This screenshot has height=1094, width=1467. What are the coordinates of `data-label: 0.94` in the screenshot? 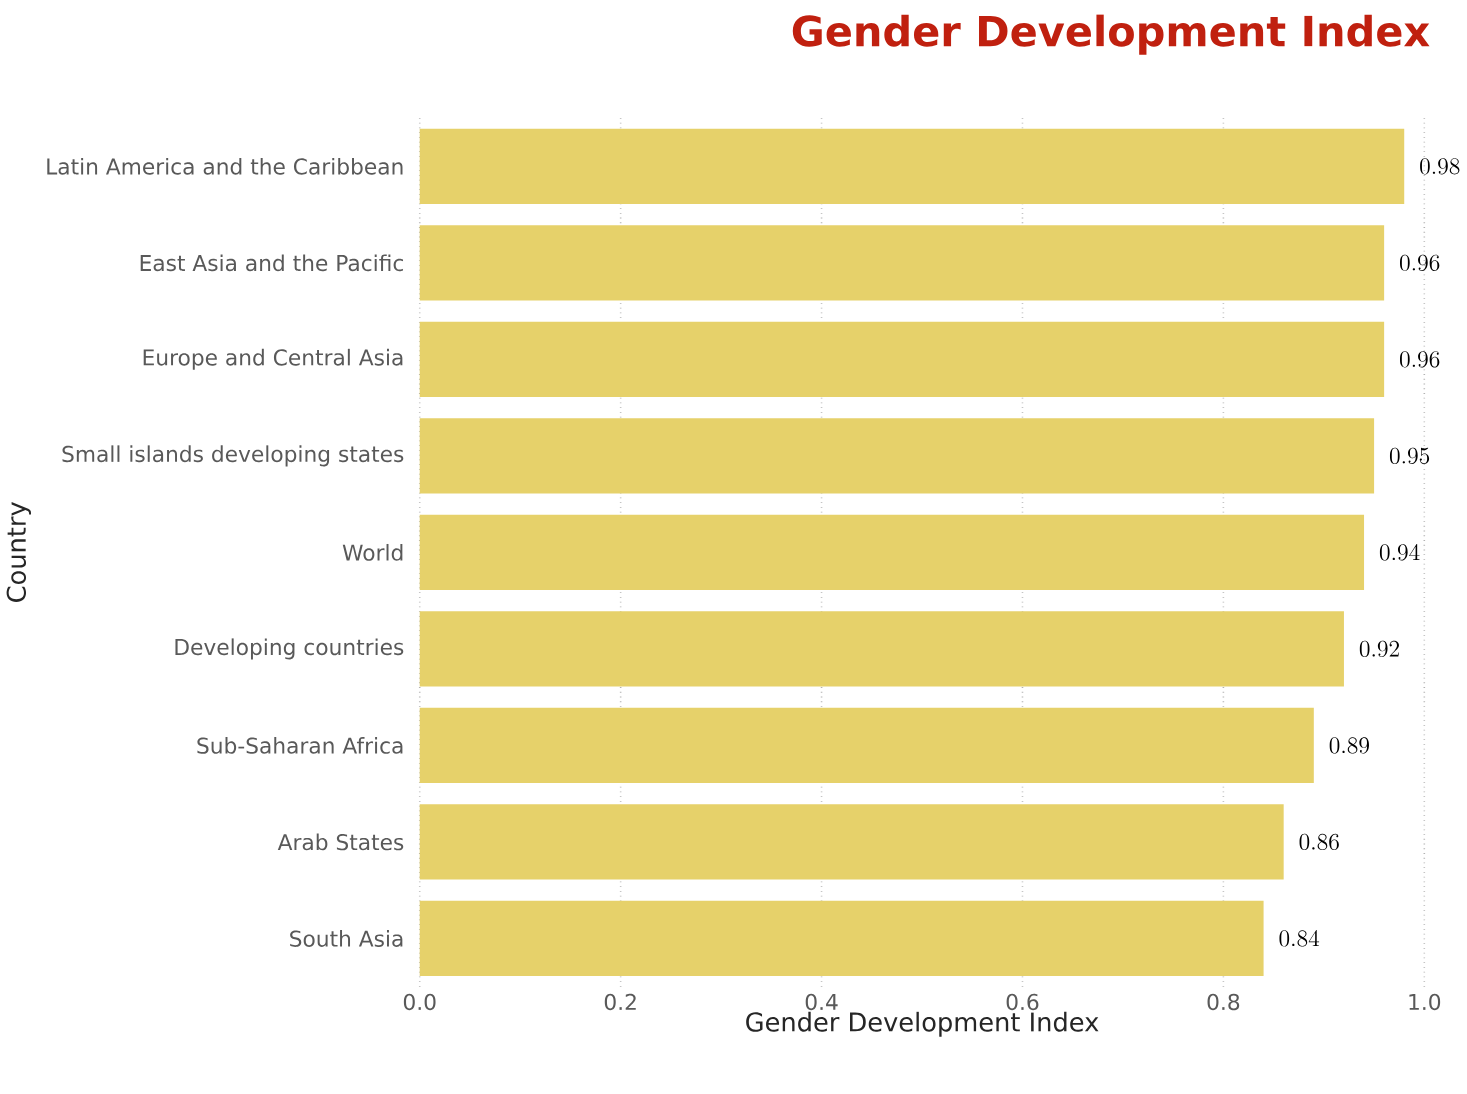 It's located at (1399, 552).